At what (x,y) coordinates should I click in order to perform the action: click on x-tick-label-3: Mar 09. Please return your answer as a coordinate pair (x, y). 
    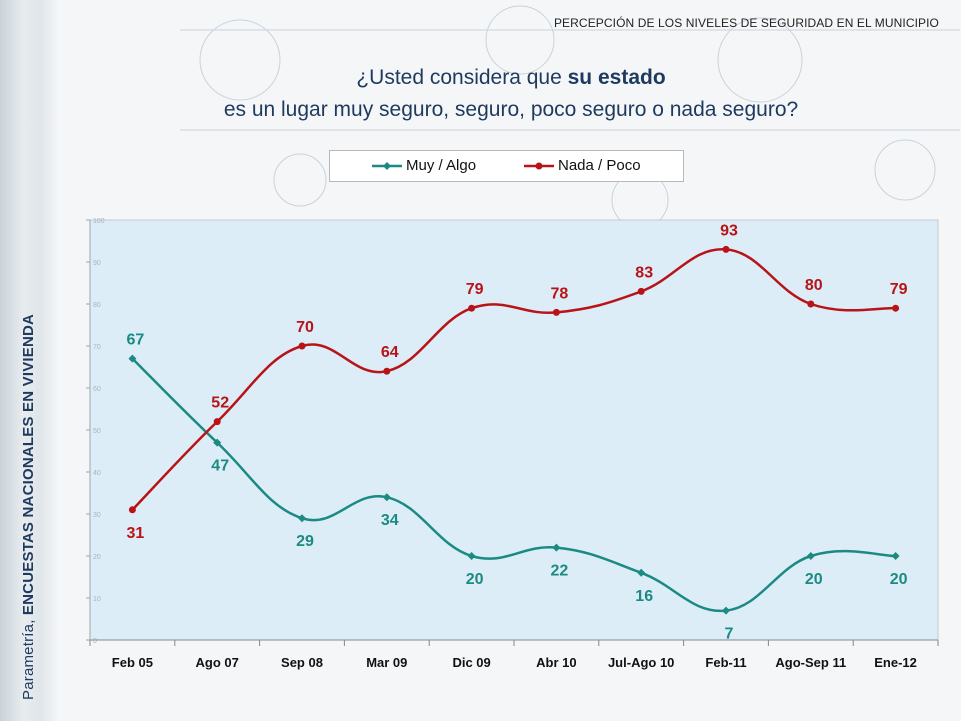
    Looking at the image, I should click on (386, 662).